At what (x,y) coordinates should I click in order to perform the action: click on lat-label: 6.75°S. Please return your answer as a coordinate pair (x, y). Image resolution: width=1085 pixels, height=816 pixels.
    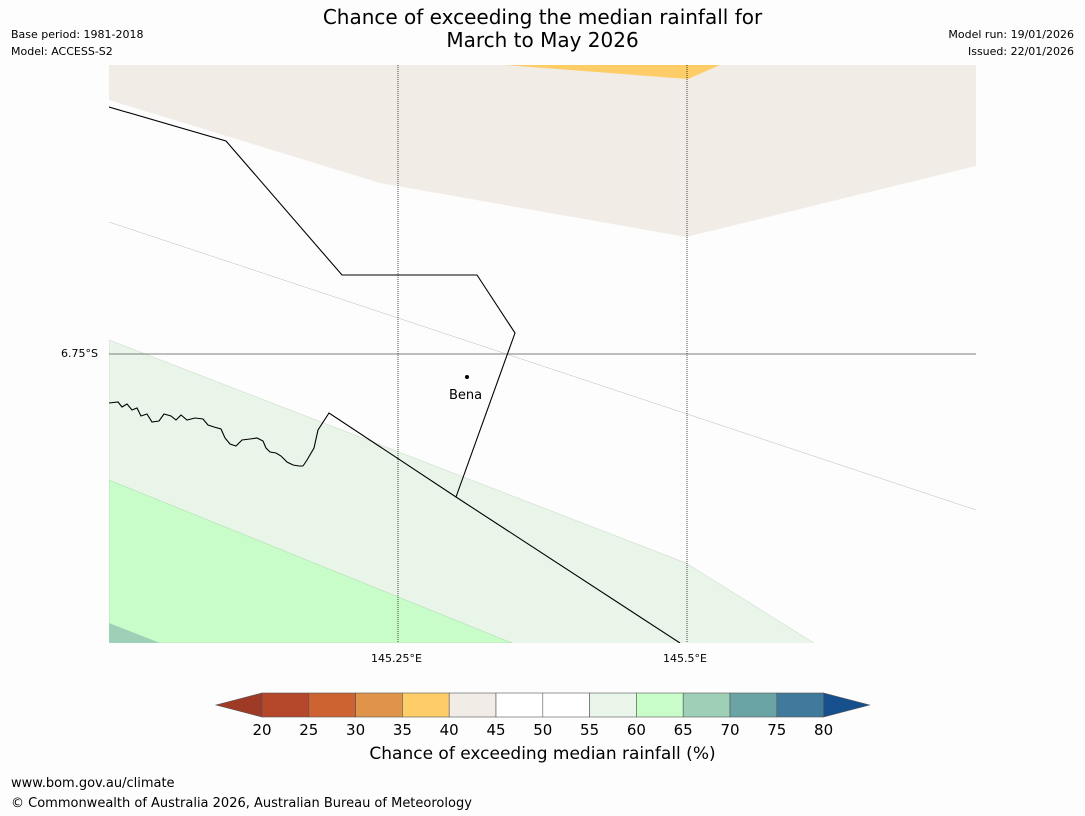
    Looking at the image, I should click on (79, 353).